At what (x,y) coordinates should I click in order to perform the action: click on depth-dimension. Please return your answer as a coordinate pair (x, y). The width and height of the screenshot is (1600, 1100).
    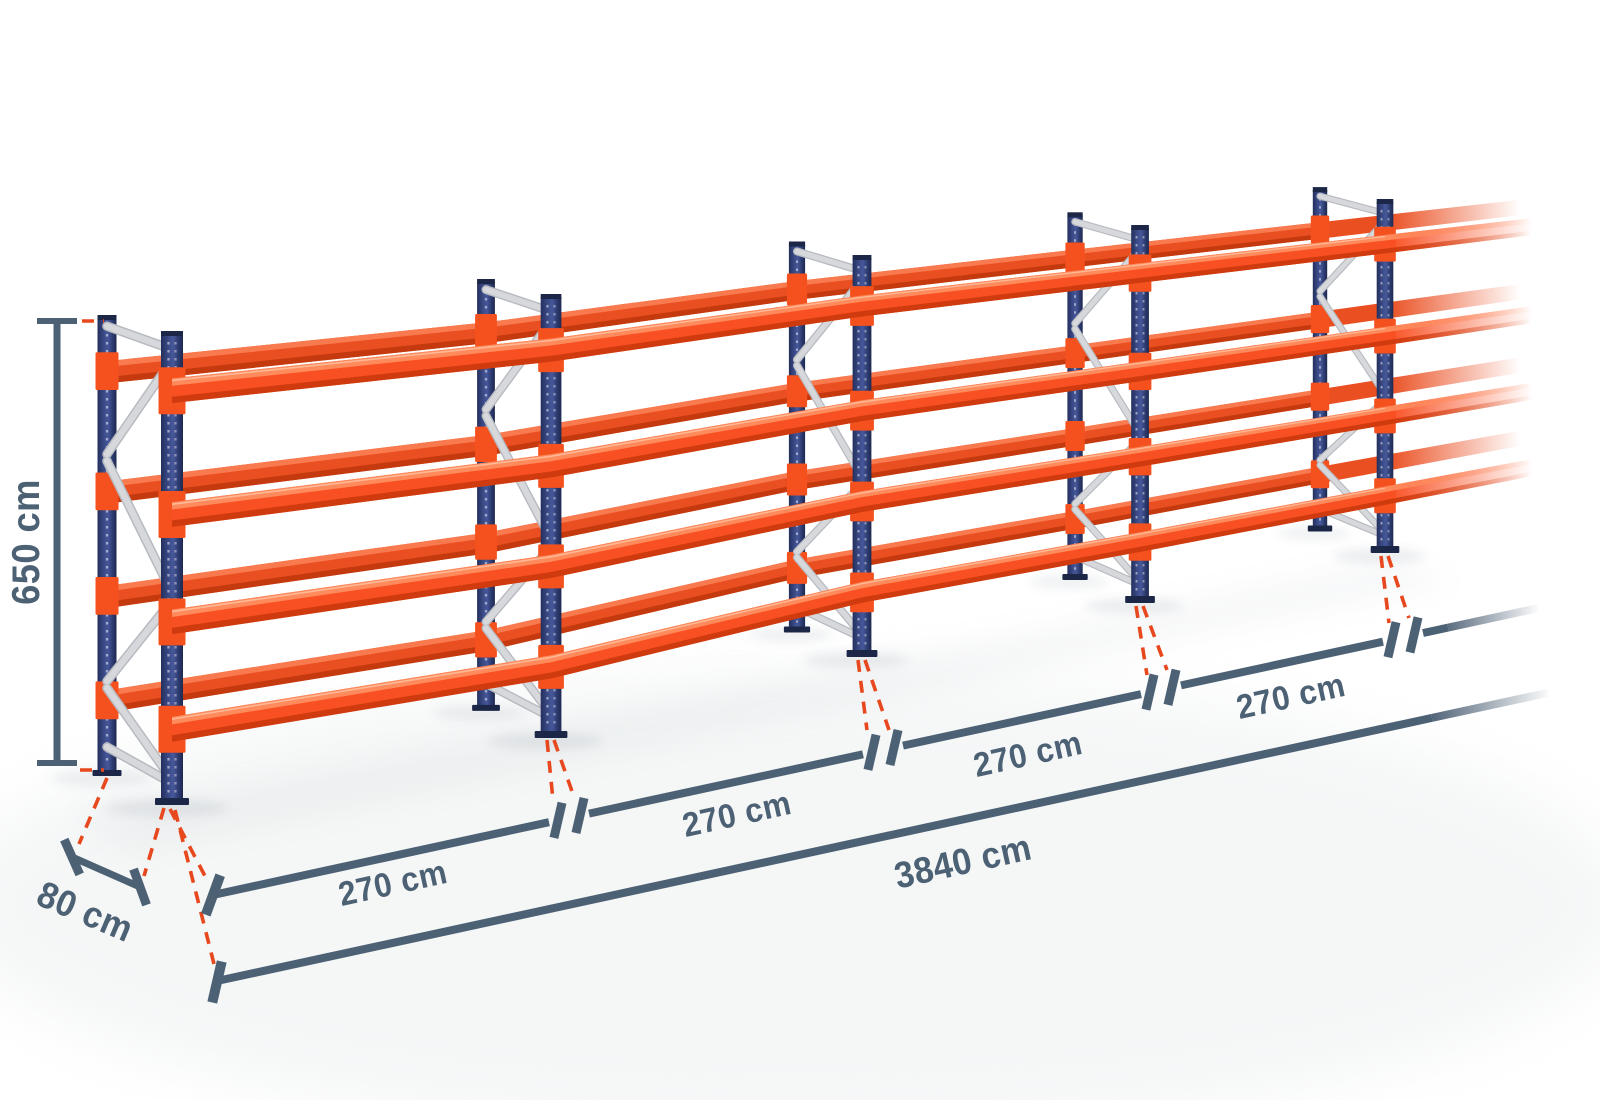
    Looking at the image, I should click on (105, 872).